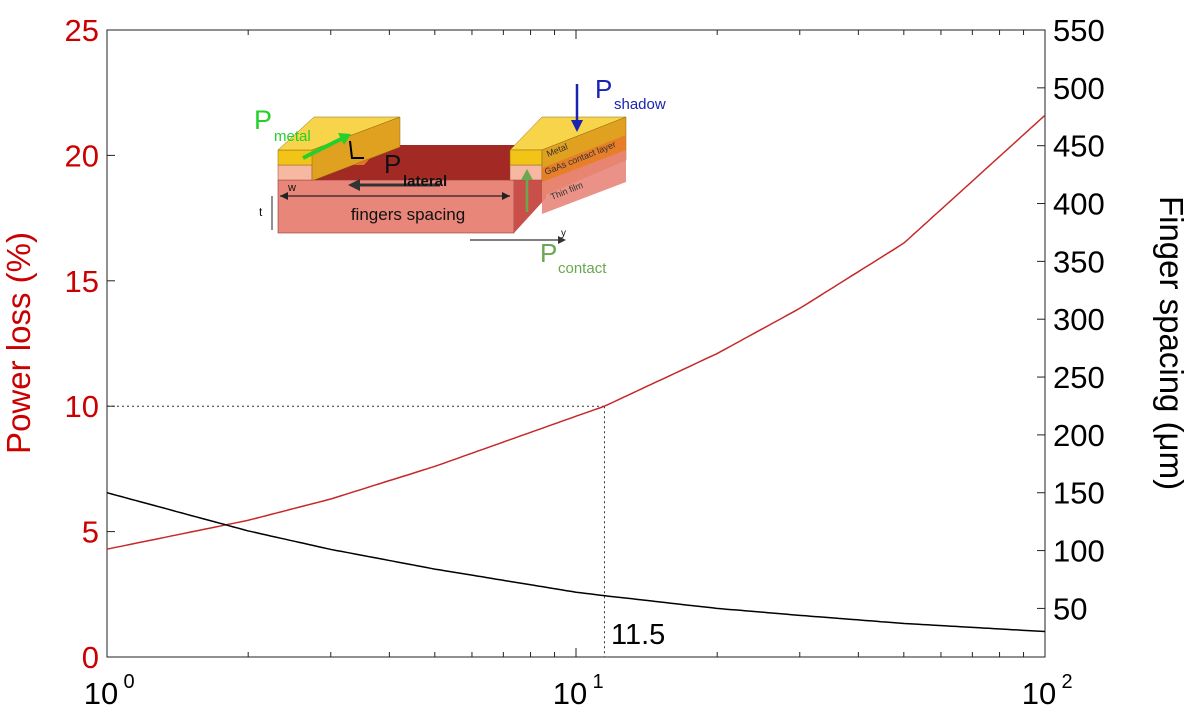 The image size is (1200, 716). Describe the element at coordinates (1079, 261) in the screenshot. I see `right-tick-label: 350` at that location.